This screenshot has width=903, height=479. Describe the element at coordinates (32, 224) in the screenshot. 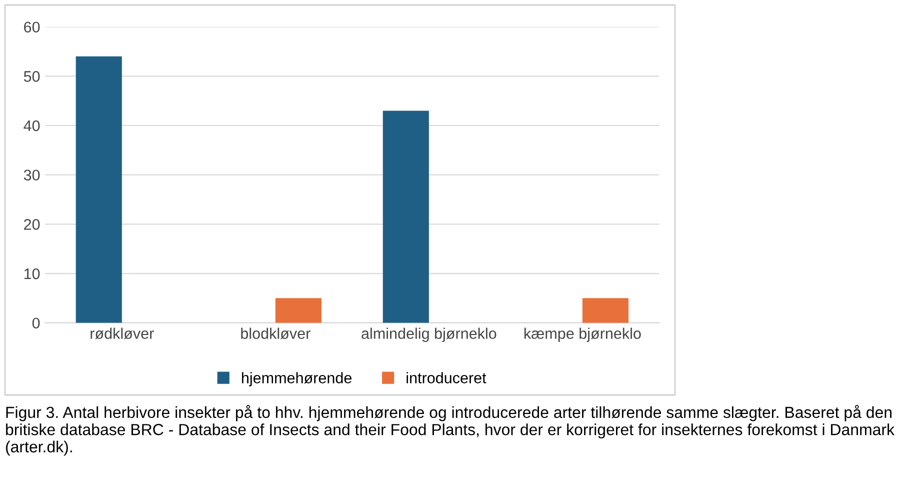

I see `y-tick-label: 20` at that location.